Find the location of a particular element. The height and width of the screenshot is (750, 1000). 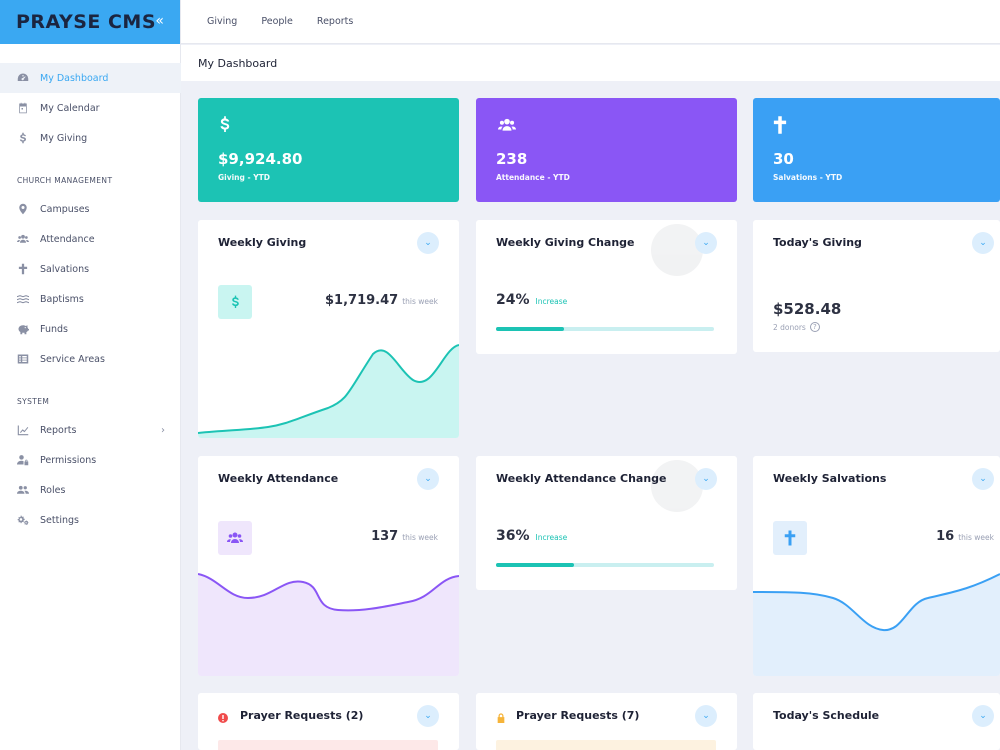

attendance-change-value: 36% Increase is located at coordinates (531, 536).